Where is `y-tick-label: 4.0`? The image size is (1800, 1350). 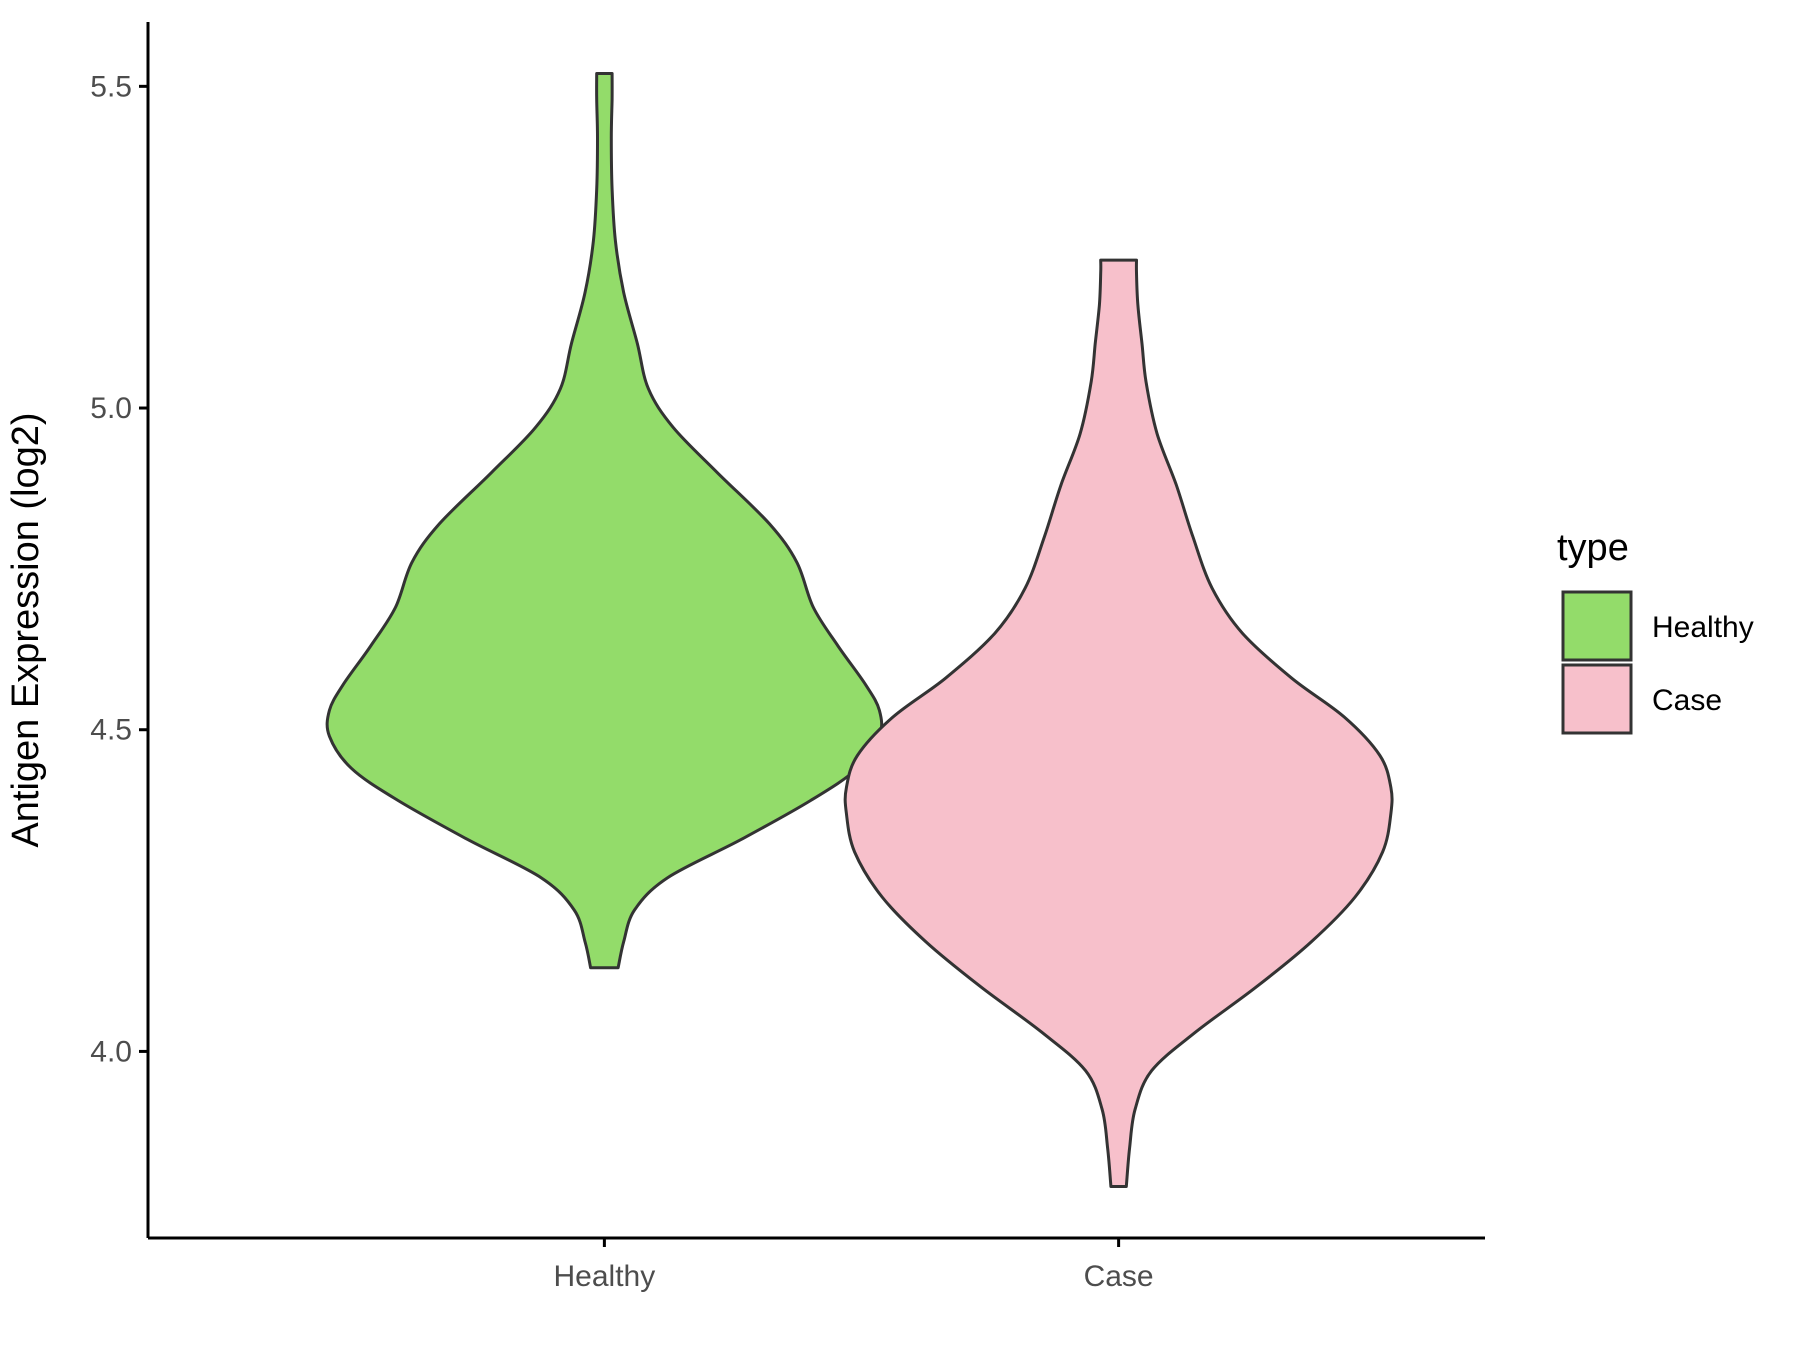
y-tick-label: 4.0 is located at coordinates (111, 1051).